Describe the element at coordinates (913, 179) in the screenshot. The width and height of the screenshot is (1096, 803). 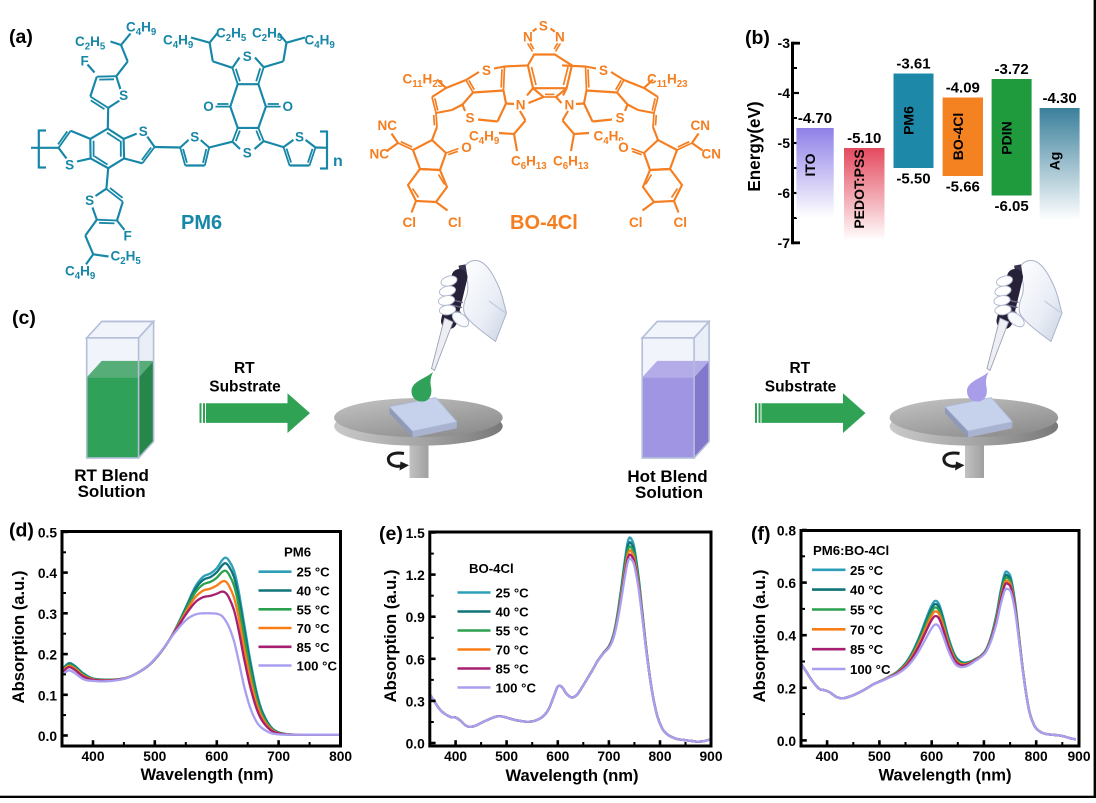
I see `svg-text: -5.50` at that location.